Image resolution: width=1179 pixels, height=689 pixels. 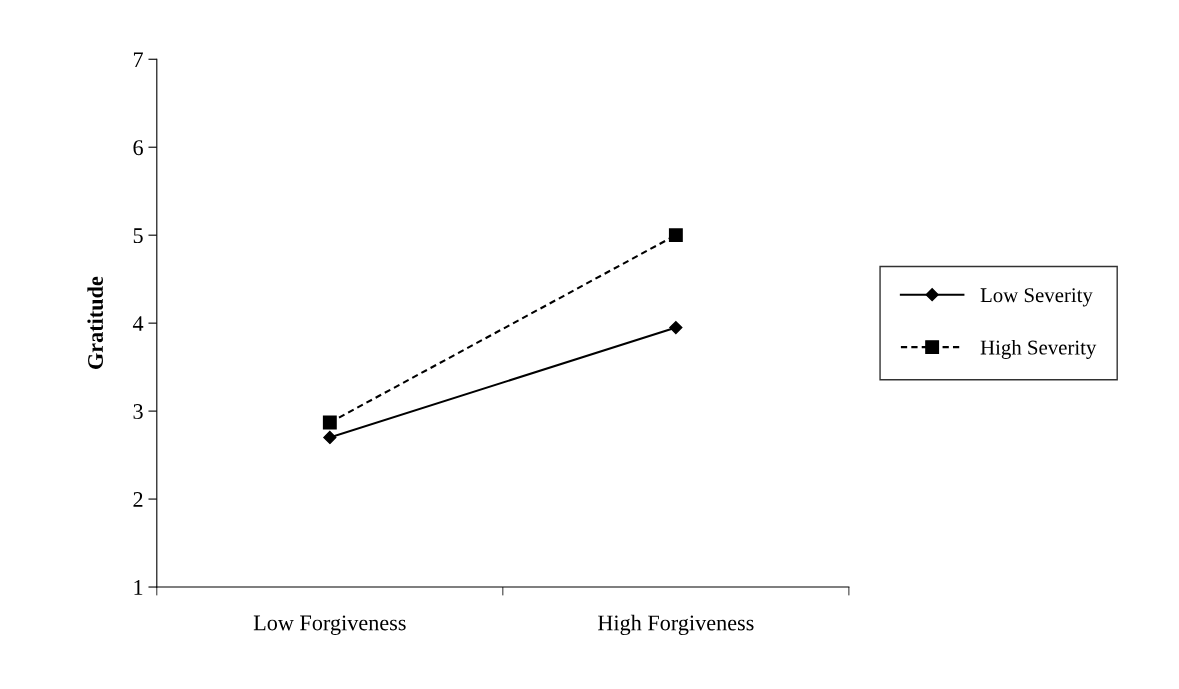 What do you see at coordinates (138, 587) in the screenshot?
I see `y-tick-label: 1` at bounding box center [138, 587].